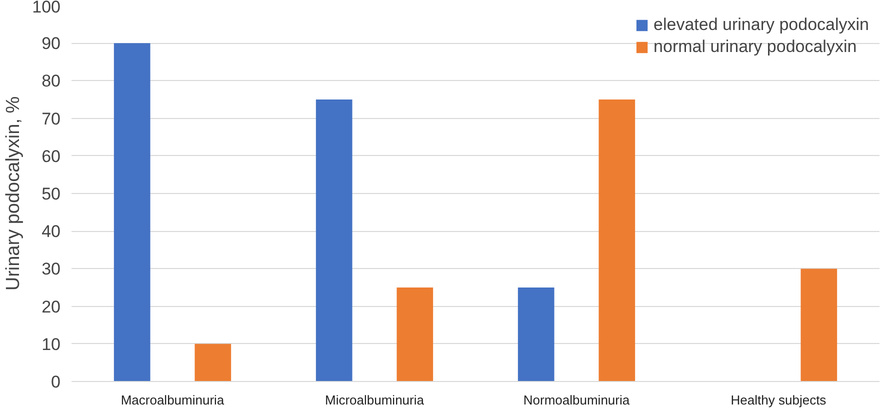  I want to click on y-tick-label: 50, so click(51, 194).